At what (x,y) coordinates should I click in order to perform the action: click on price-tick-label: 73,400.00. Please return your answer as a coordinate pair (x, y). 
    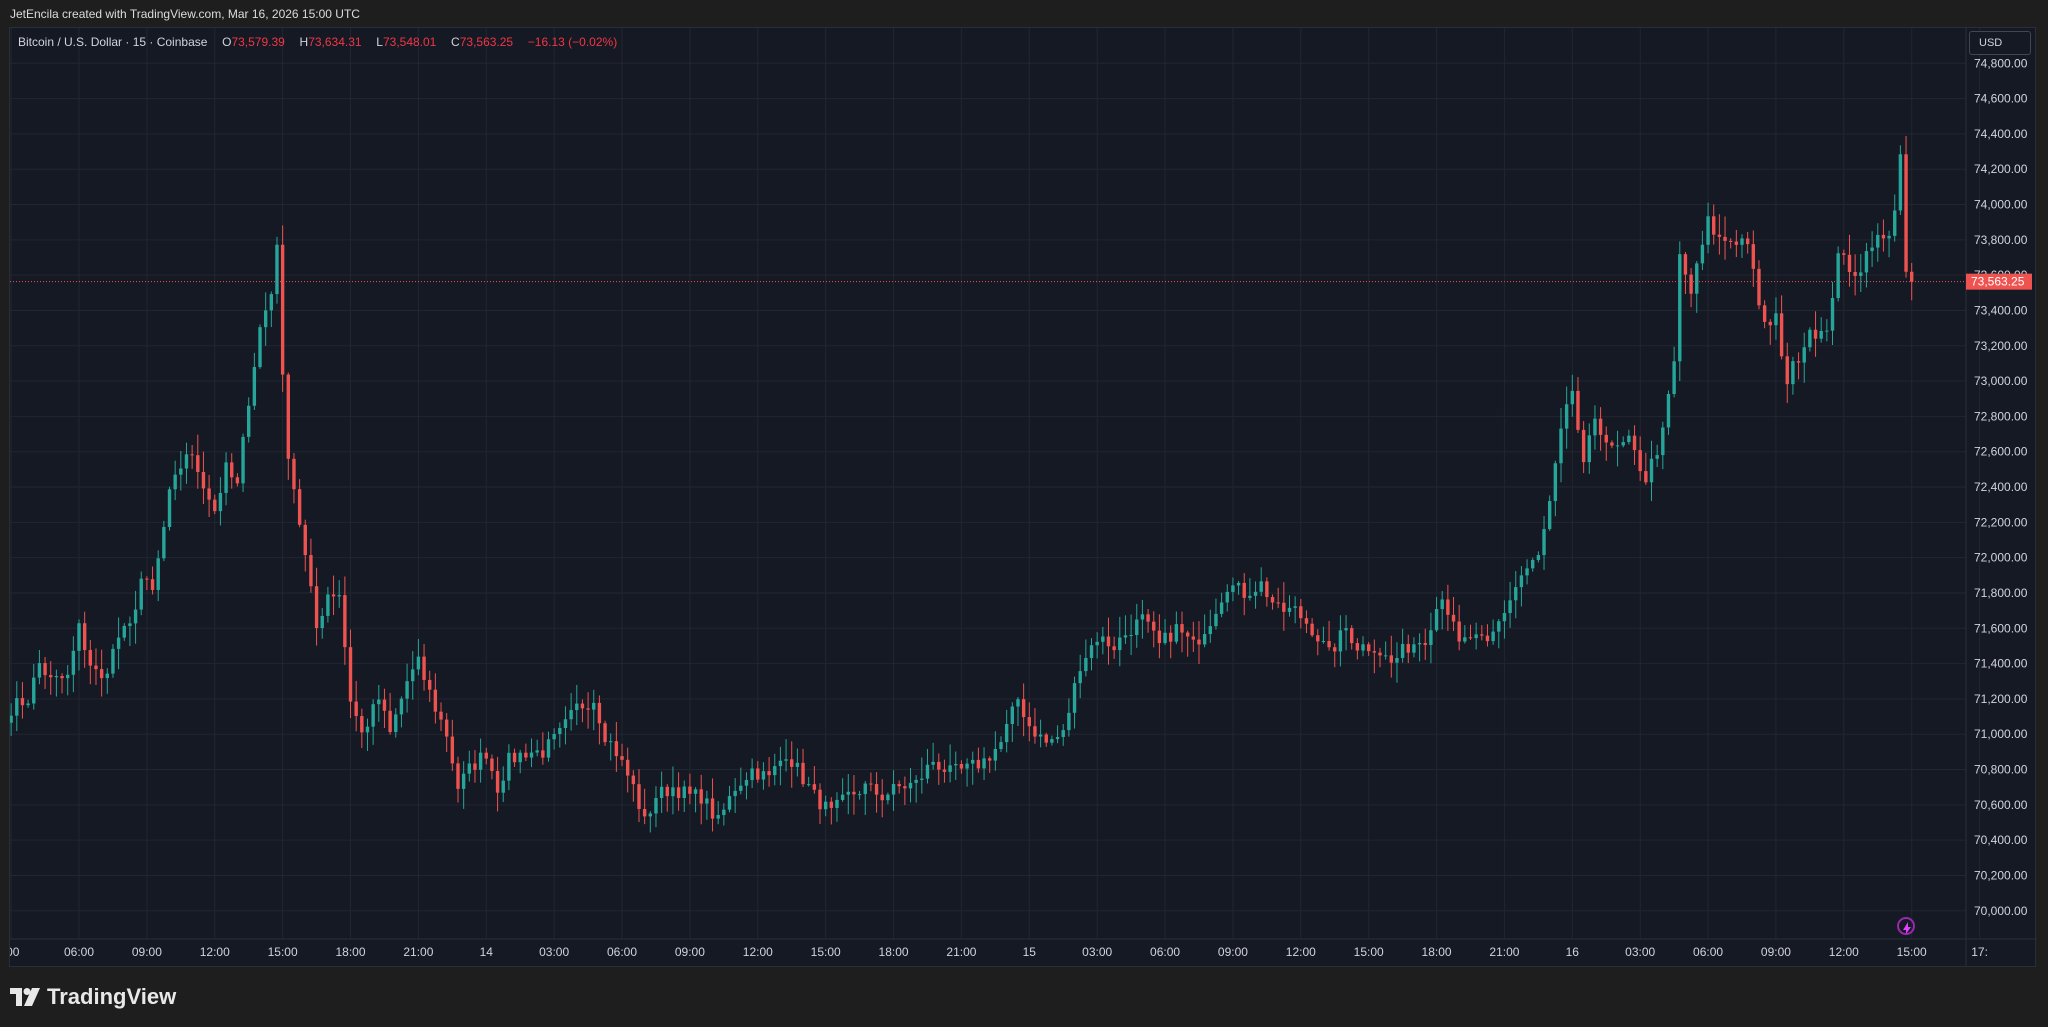
    Looking at the image, I should click on (2001, 310).